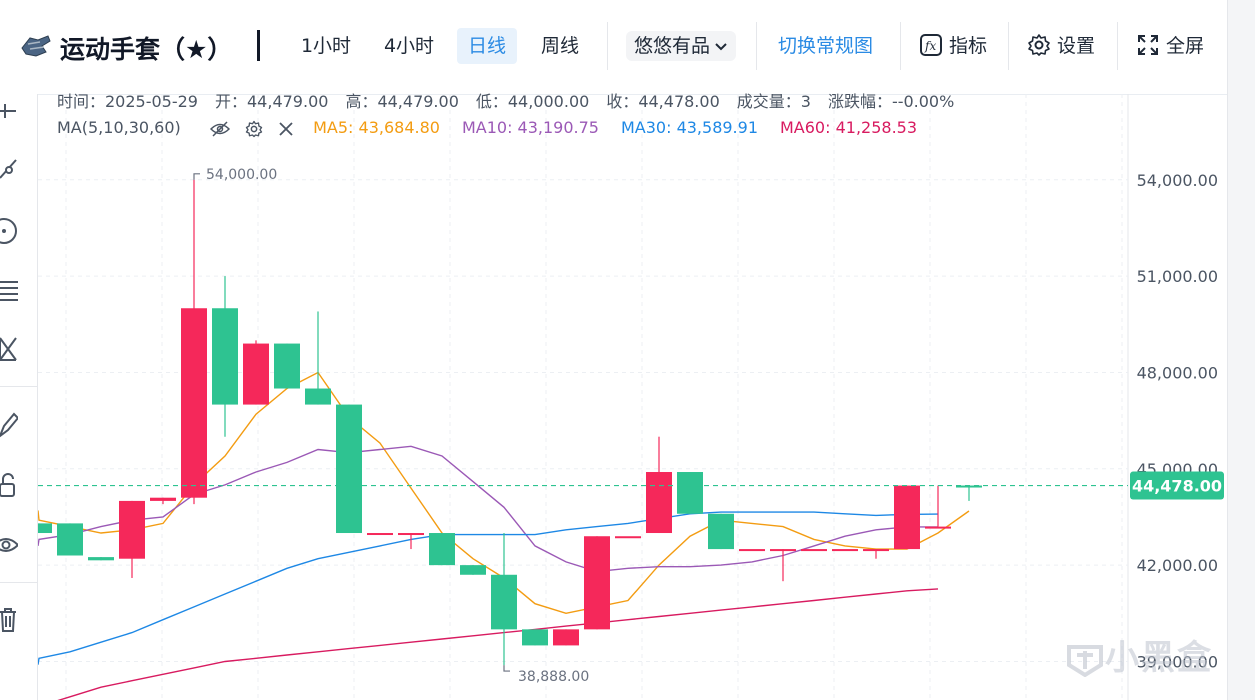  Describe the element at coordinates (19, 397) in the screenshot. I see `drawing-toolbar` at that location.